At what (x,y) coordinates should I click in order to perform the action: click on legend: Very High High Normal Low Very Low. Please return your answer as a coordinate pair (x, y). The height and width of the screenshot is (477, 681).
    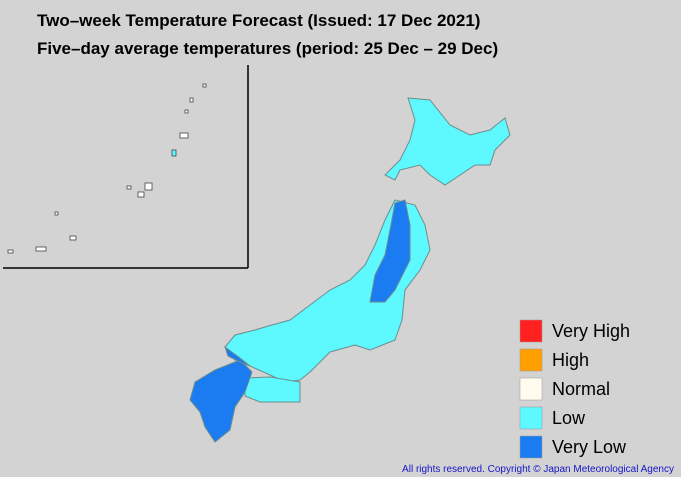
    Looking at the image, I should click on (574, 389).